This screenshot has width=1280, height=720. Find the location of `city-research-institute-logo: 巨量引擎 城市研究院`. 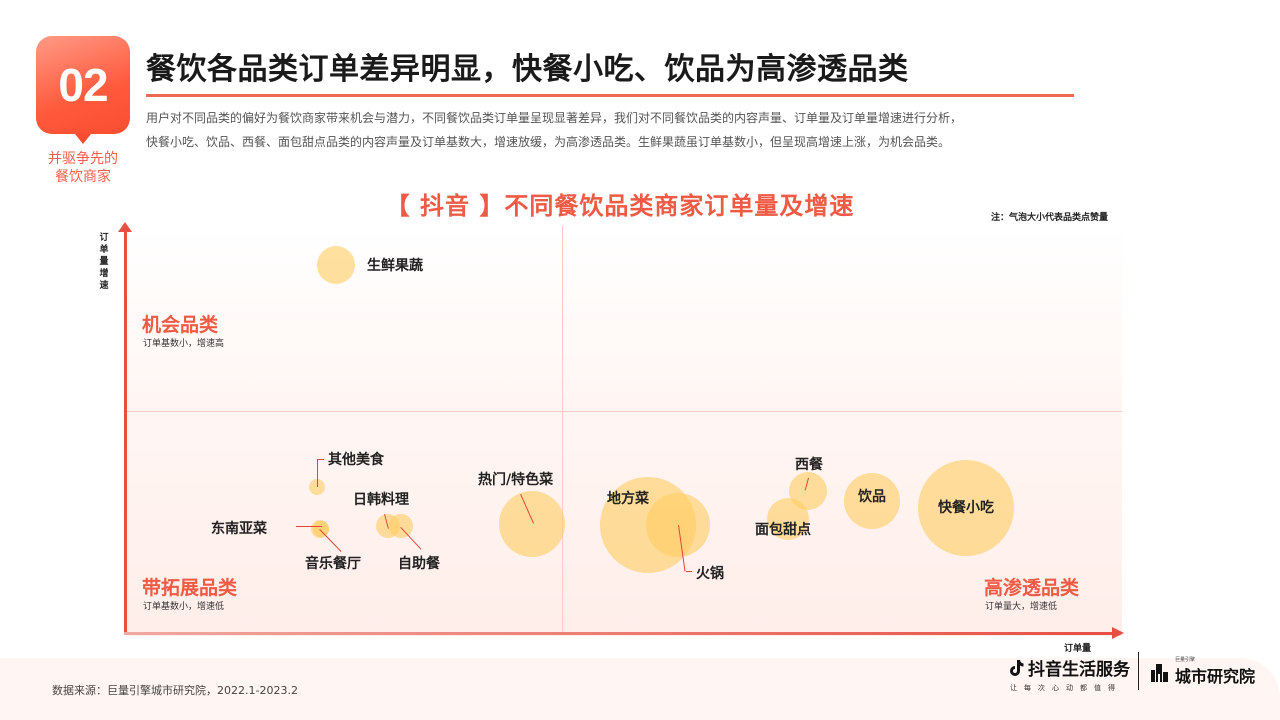

city-research-institute-logo: 巨量引擎 城市研究院 is located at coordinates (1202, 671).